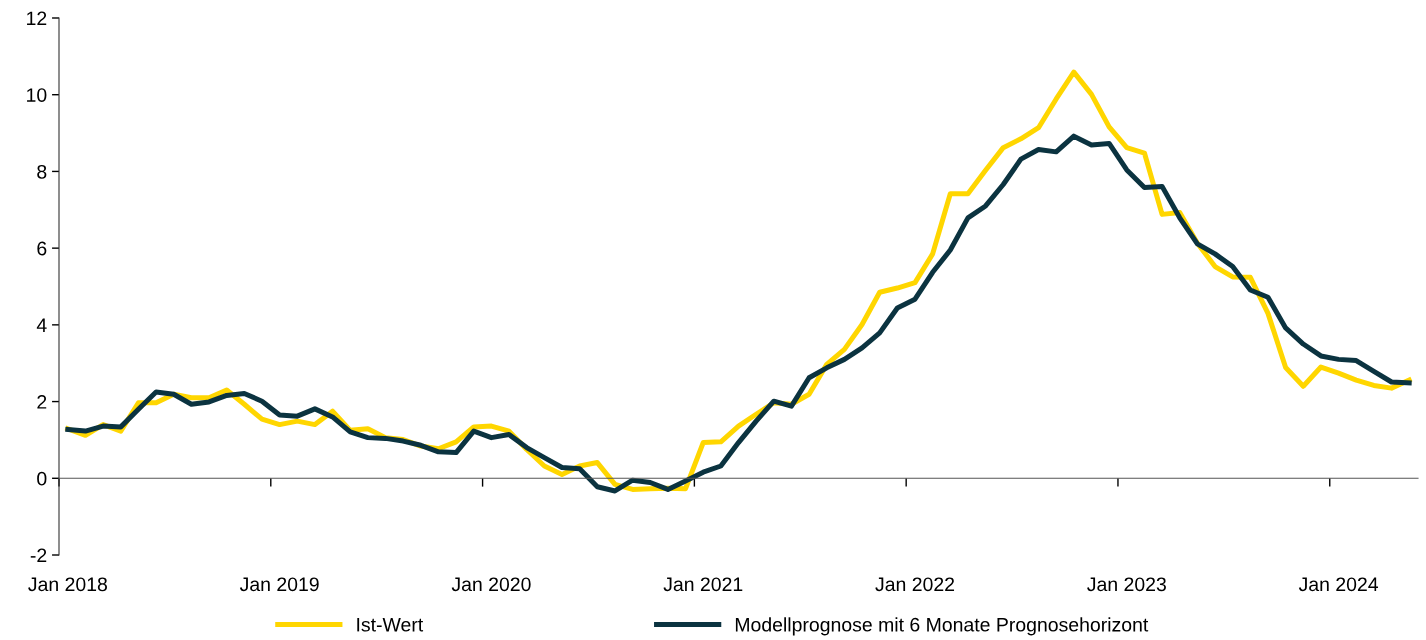 The width and height of the screenshot is (1426, 640). I want to click on x-tick-label: Jan 2018, so click(67, 584).